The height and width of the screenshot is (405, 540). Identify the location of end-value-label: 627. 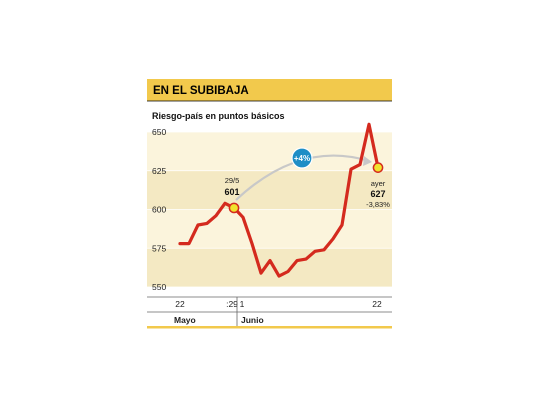
(377, 194).